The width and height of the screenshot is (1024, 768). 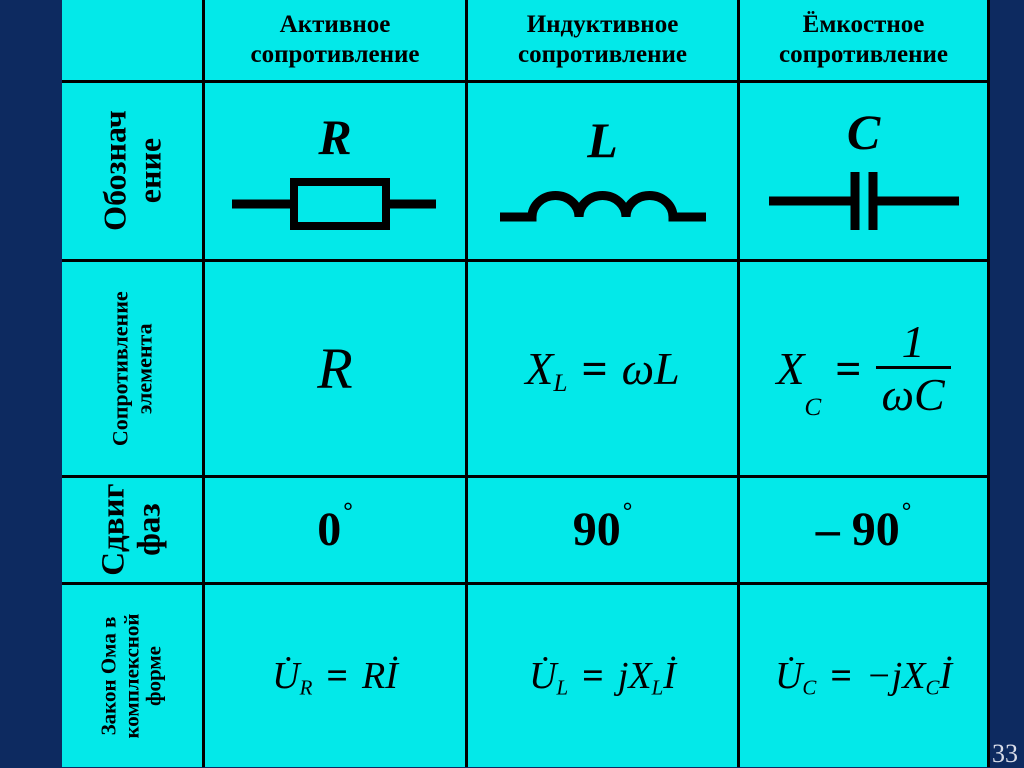 I want to click on cell-ohm-inductor: U̇ L = jX L İ, so click(x=604, y=676).